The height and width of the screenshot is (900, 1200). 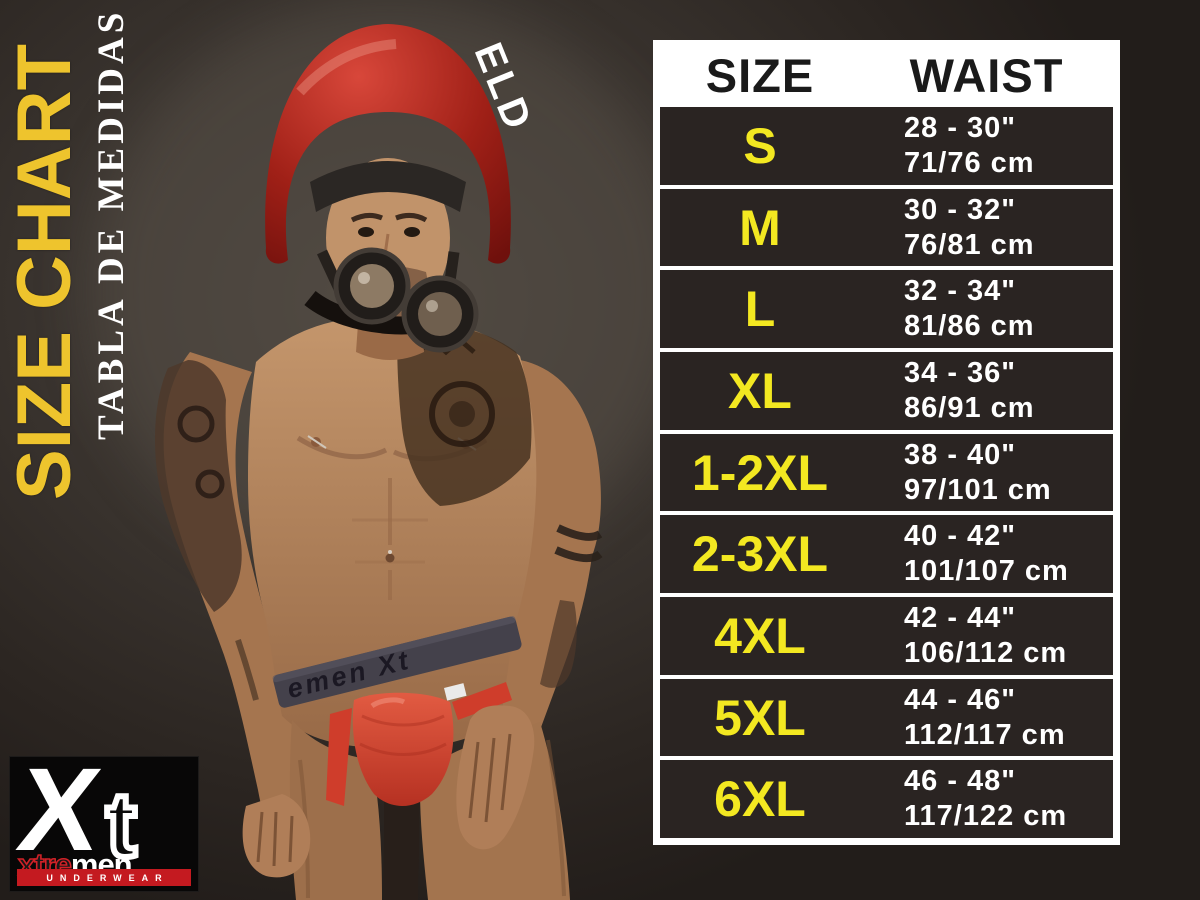 I want to click on table-row: XL 34 - 36" 86/91 cm, so click(x=886, y=391).